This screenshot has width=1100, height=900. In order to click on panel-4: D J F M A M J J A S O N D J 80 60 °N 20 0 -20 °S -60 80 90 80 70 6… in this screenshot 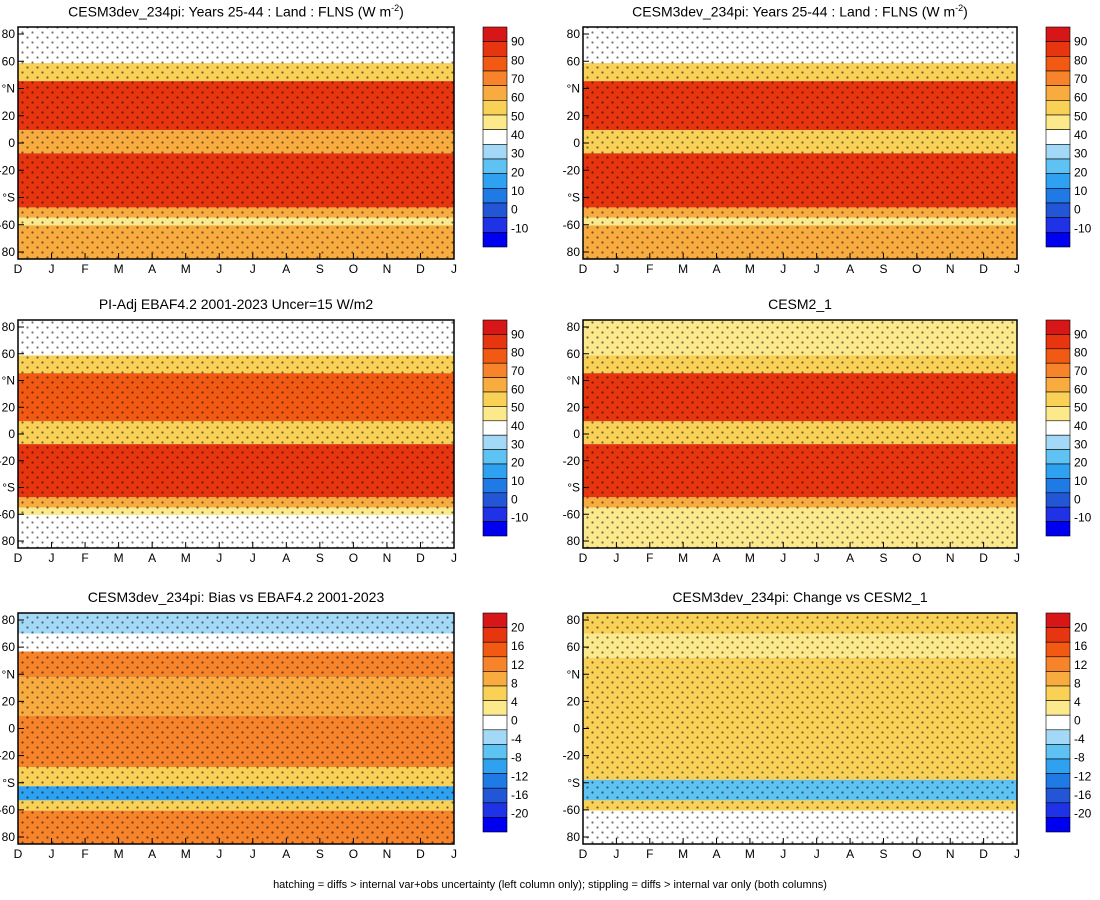, I will do `click(827, 442)`.